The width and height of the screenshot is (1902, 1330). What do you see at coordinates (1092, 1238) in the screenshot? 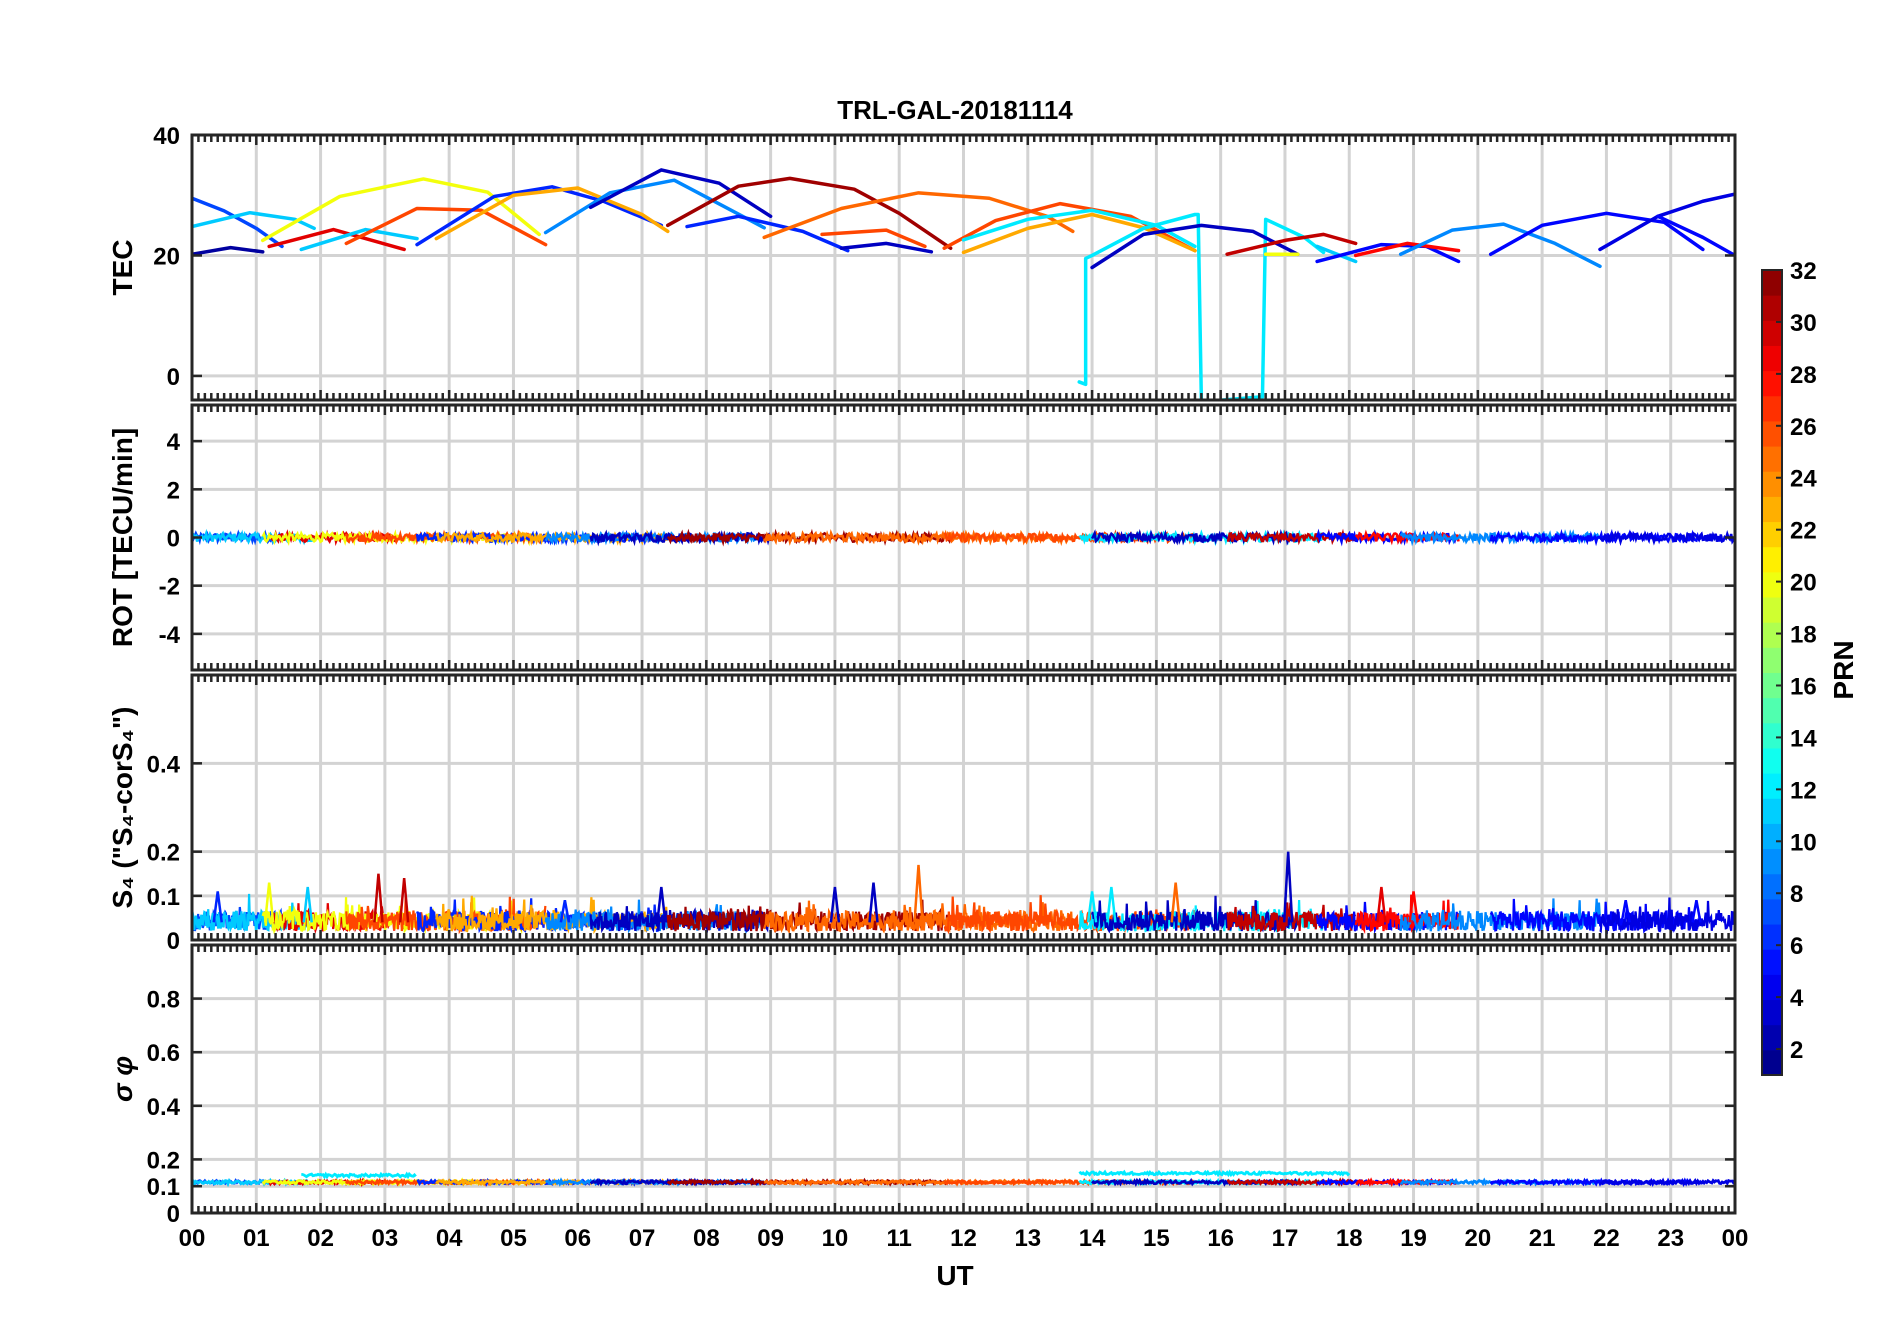
I see `x-tick-label: 14` at bounding box center [1092, 1238].